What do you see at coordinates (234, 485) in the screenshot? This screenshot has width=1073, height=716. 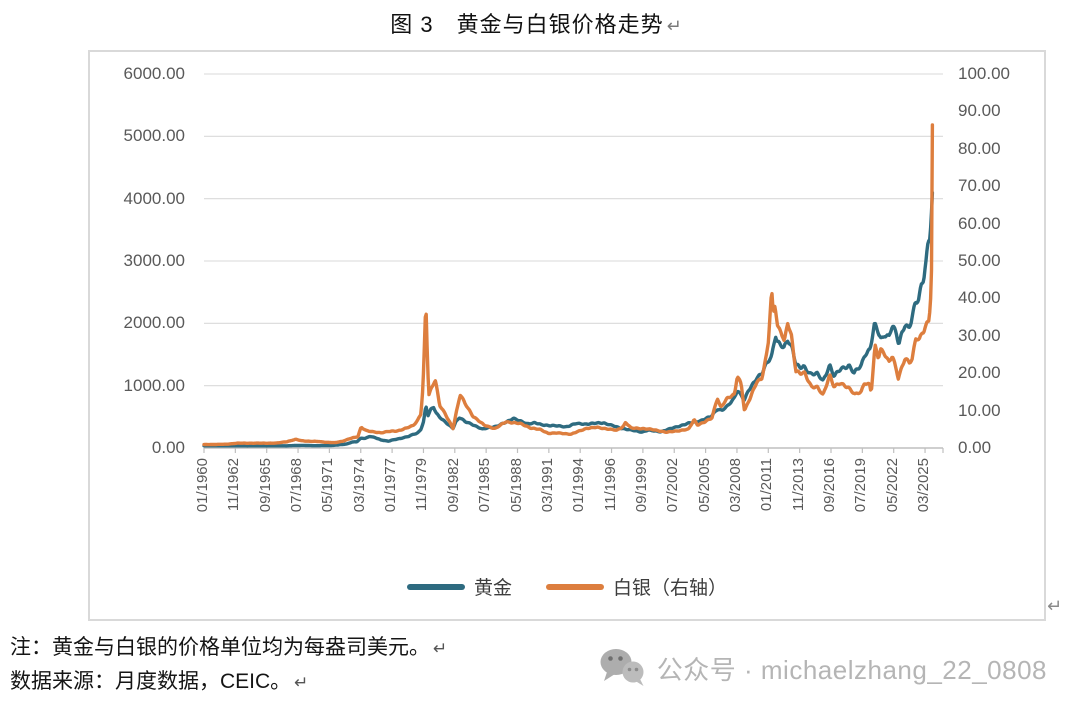 I see `x-axis-tick-label: 11/1962` at bounding box center [234, 485].